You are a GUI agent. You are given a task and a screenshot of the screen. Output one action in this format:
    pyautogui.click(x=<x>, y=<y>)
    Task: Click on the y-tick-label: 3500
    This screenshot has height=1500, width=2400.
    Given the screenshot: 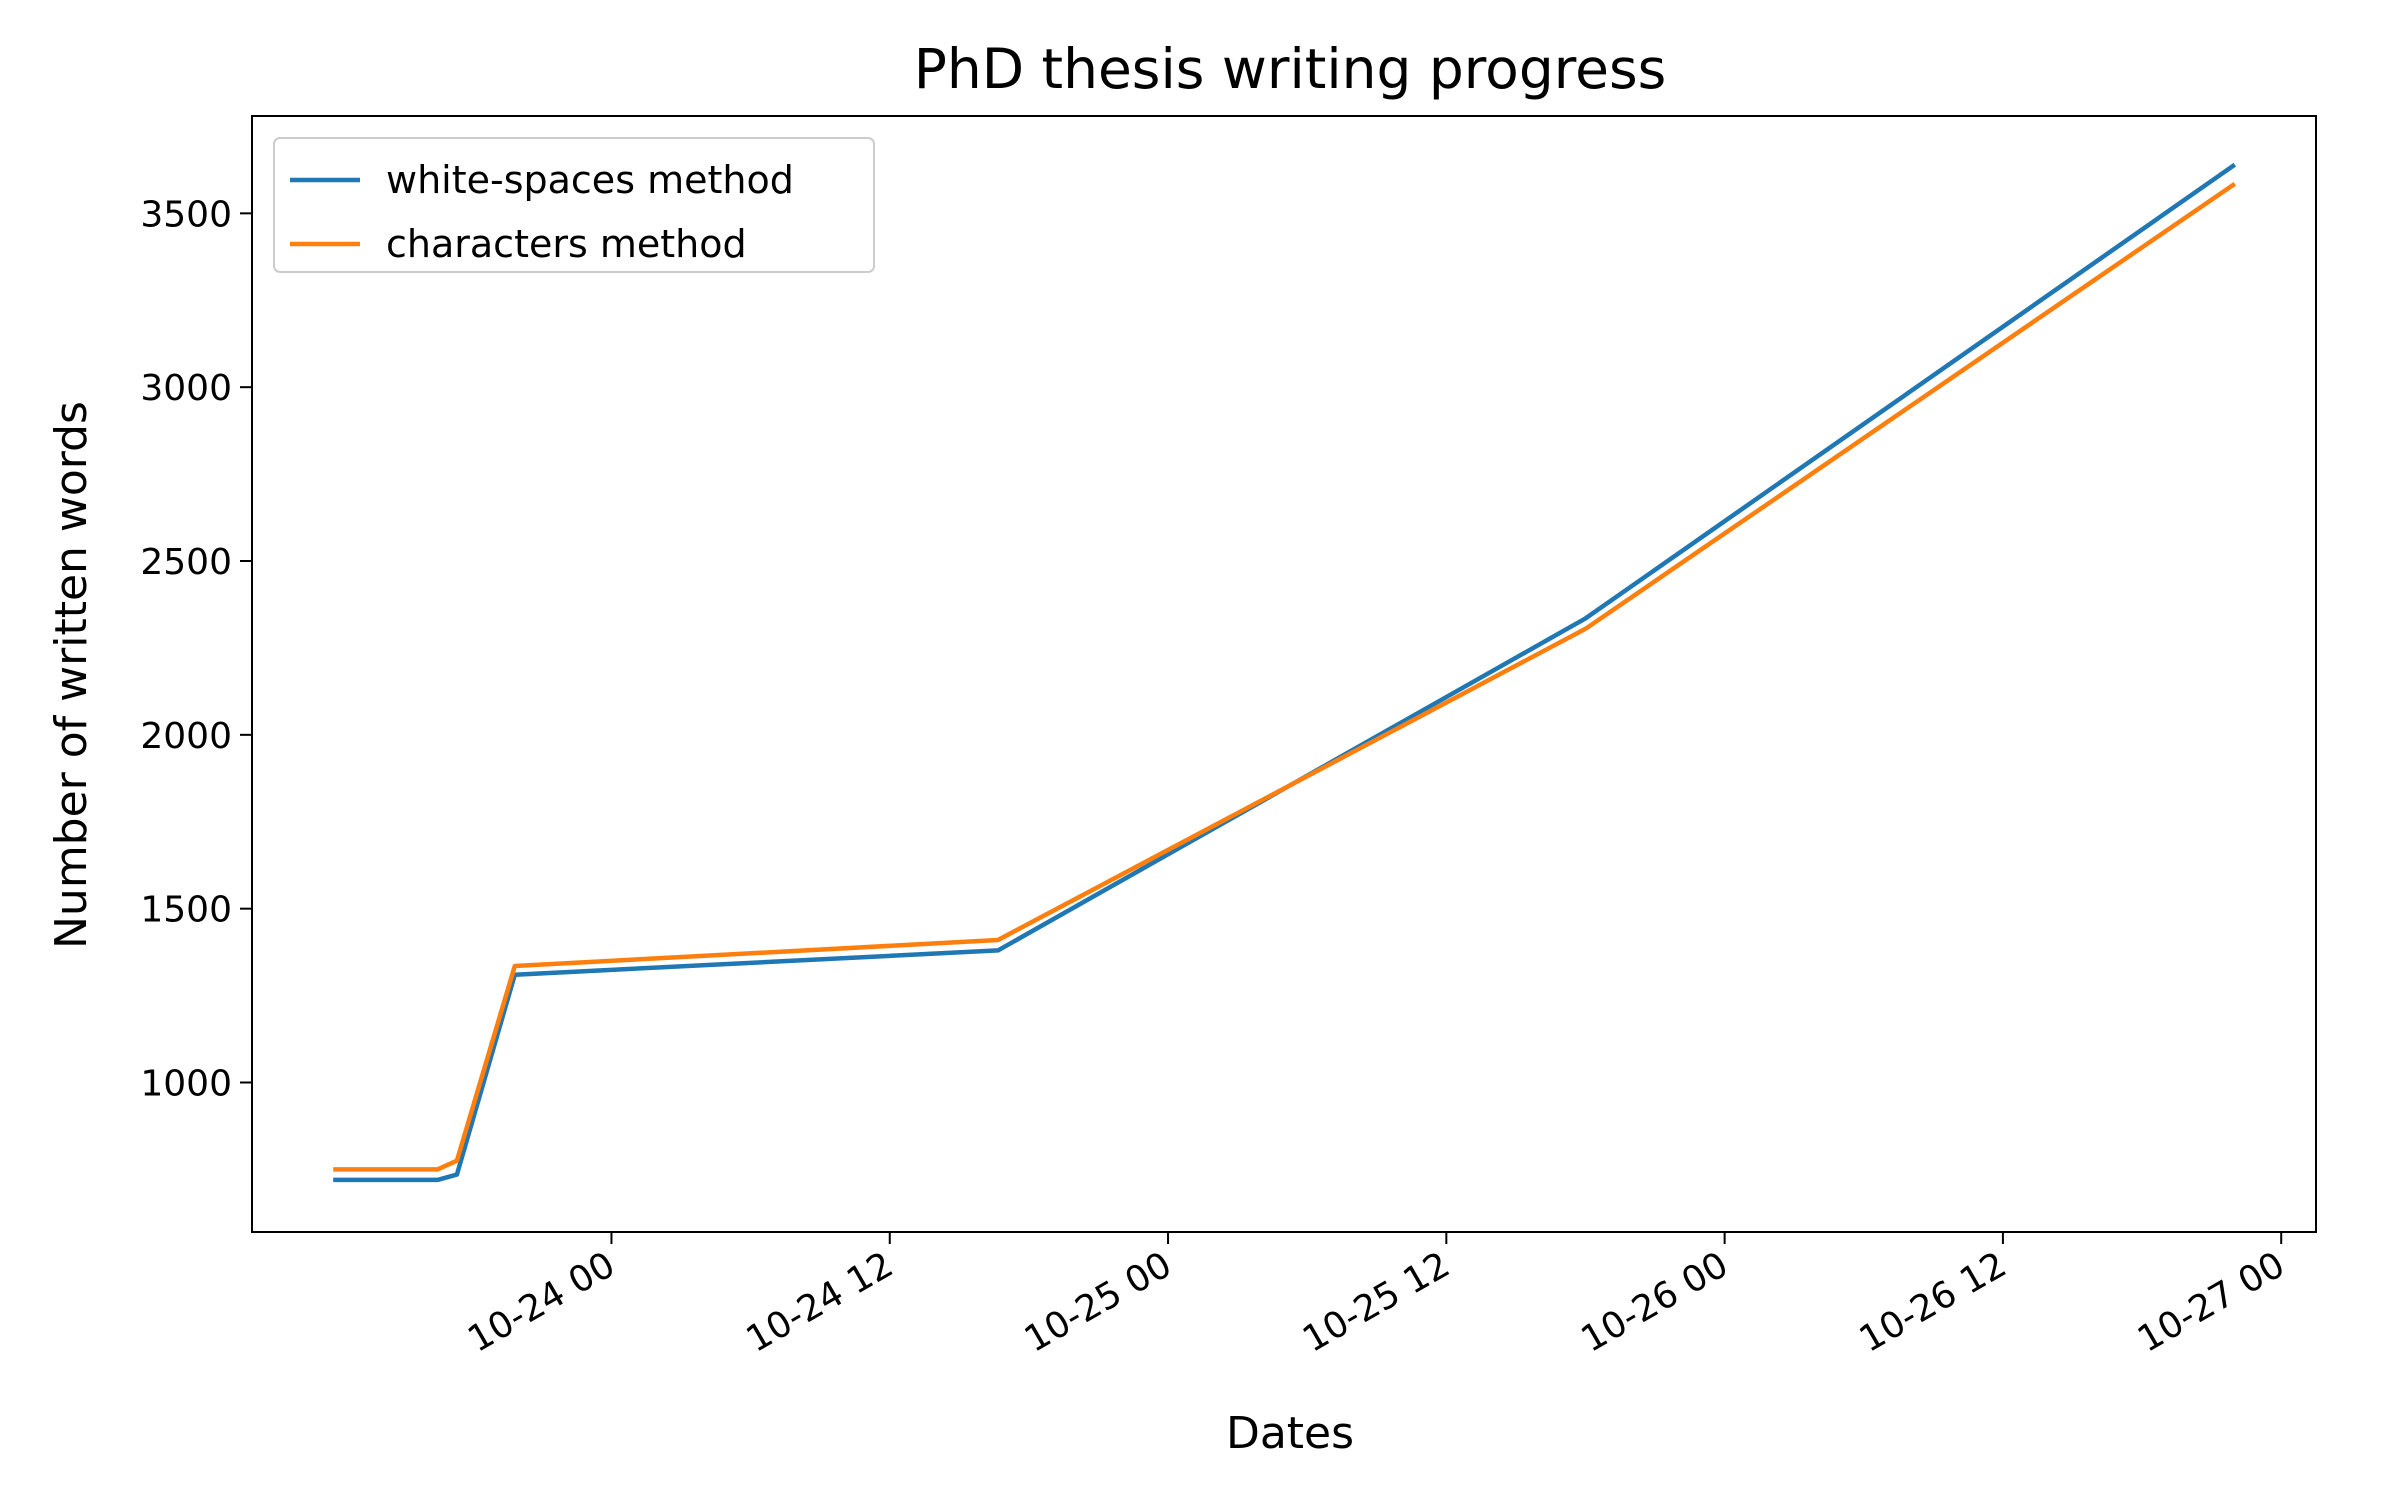 What is the action you would take?
    pyautogui.click(x=186, y=214)
    